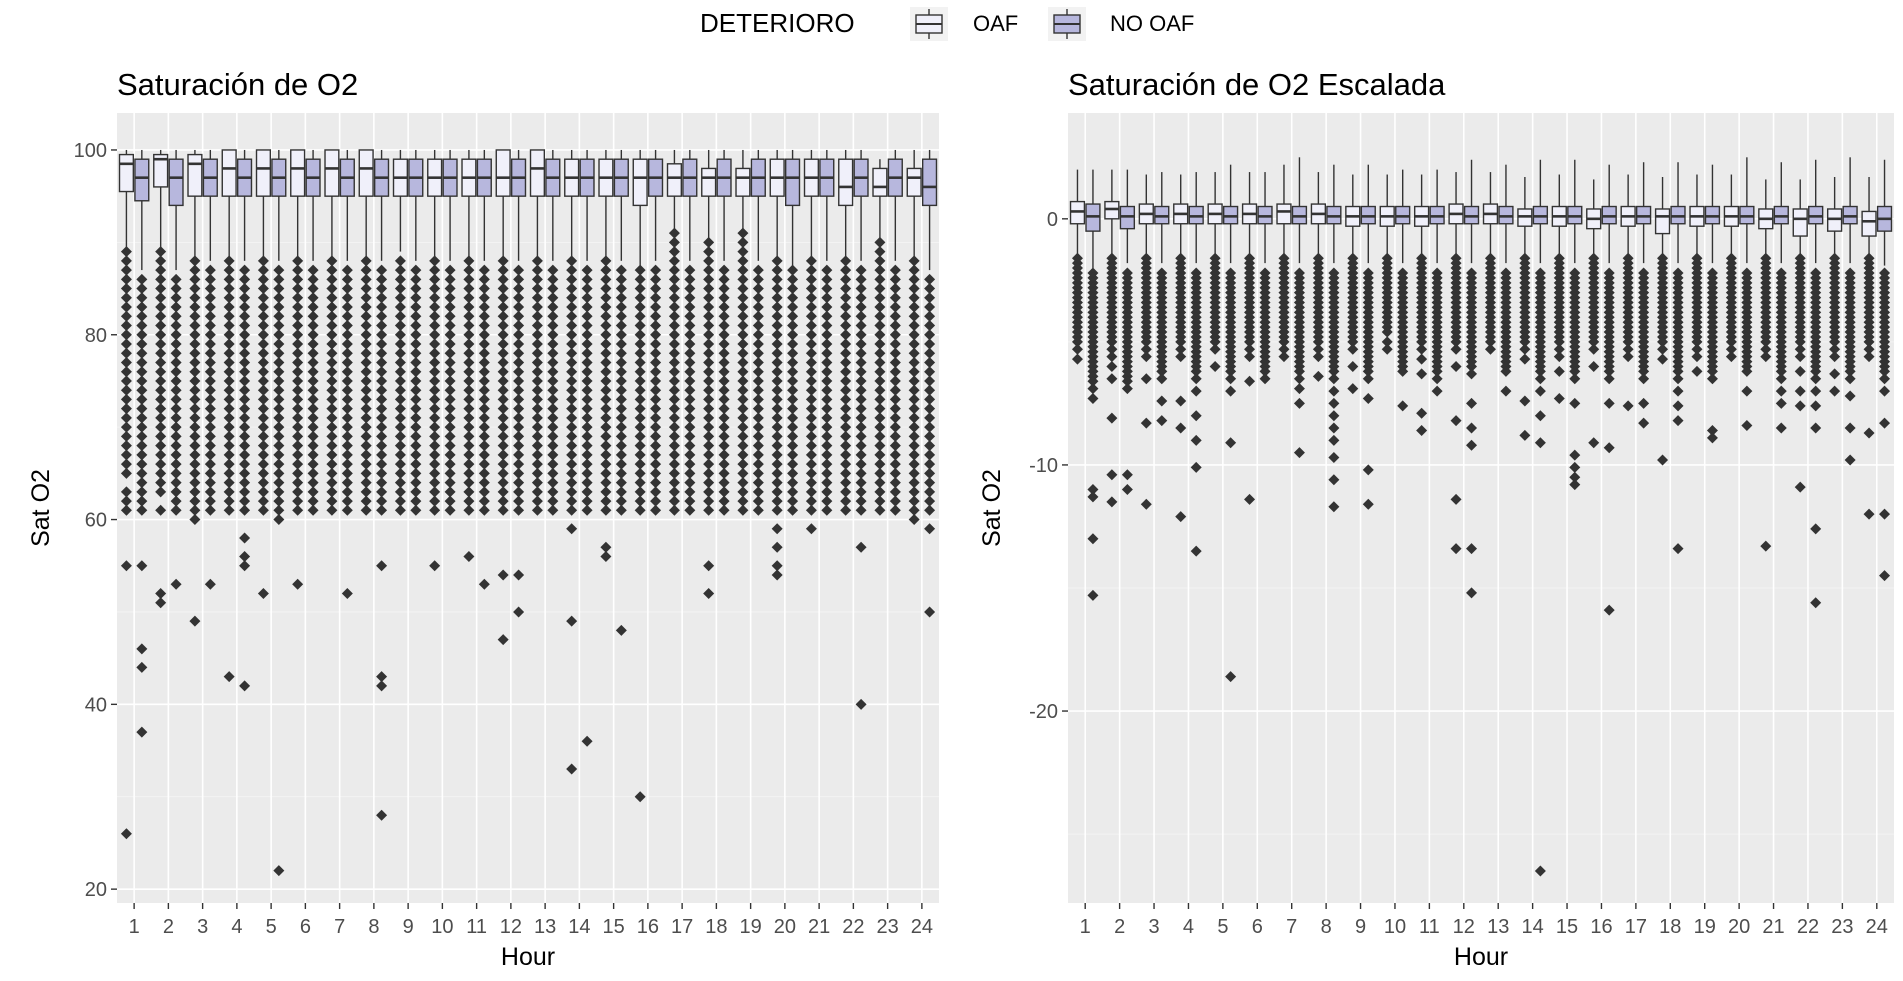 This screenshot has width=1903, height=981. I want to click on panel-saturacion-escalada-x-axis: 1 2 3 4 5 6 7 8 9 10 11 12 13 14 15 16 17 18 19 20 21 22 23 24, so click(1484, 920).